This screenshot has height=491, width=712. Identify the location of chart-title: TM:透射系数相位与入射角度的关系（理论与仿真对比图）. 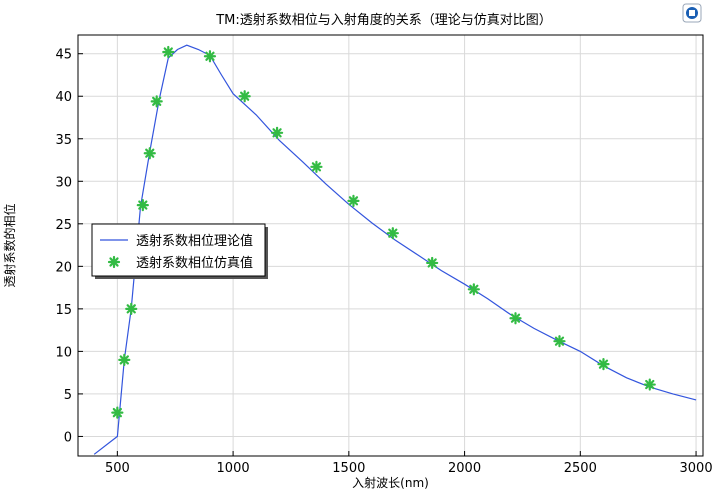
(383, 20).